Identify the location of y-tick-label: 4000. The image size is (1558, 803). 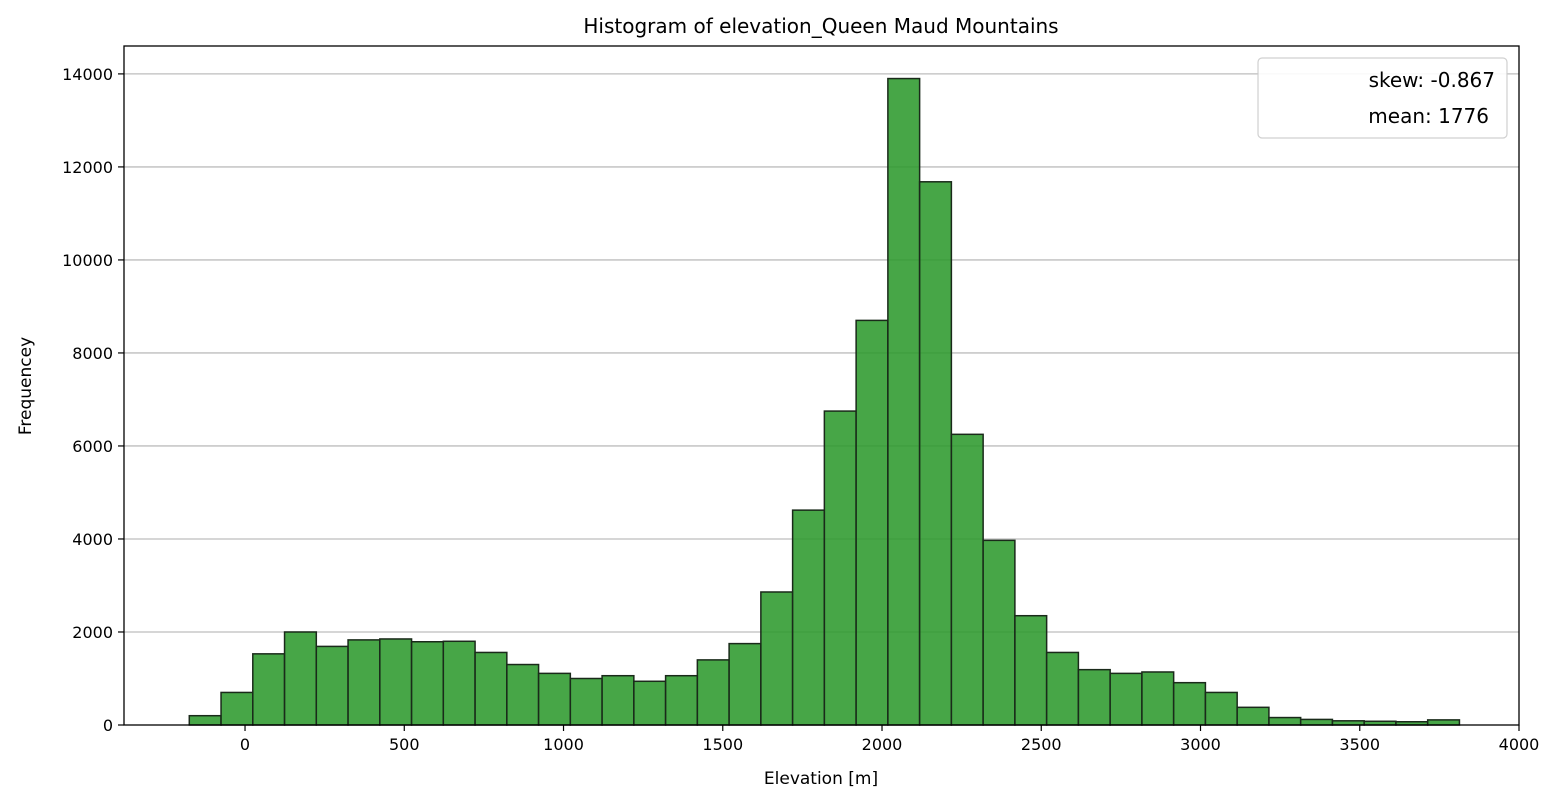
(92, 539).